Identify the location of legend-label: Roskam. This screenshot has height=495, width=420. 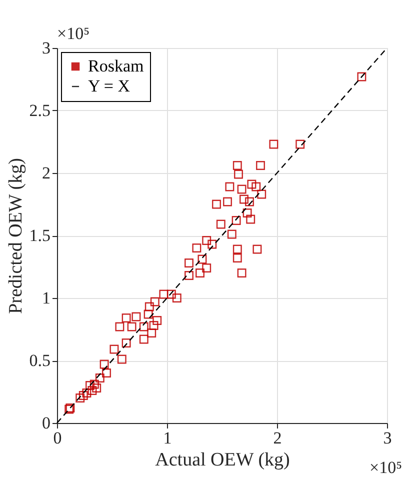
(116, 66).